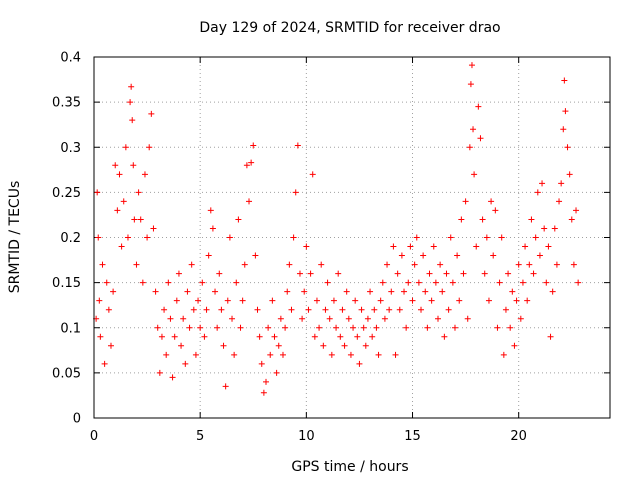  Describe the element at coordinates (70, 238) in the screenshot. I see `y-tick-label: 0.2` at that location.